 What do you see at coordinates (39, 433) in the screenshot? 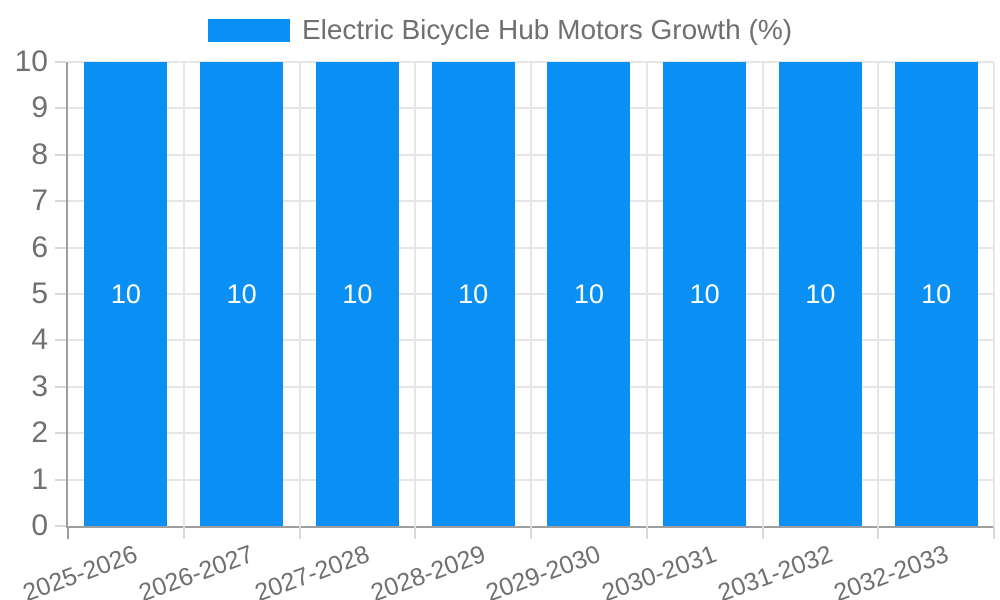
I see `y-axis-tick-label: 2` at bounding box center [39, 433].